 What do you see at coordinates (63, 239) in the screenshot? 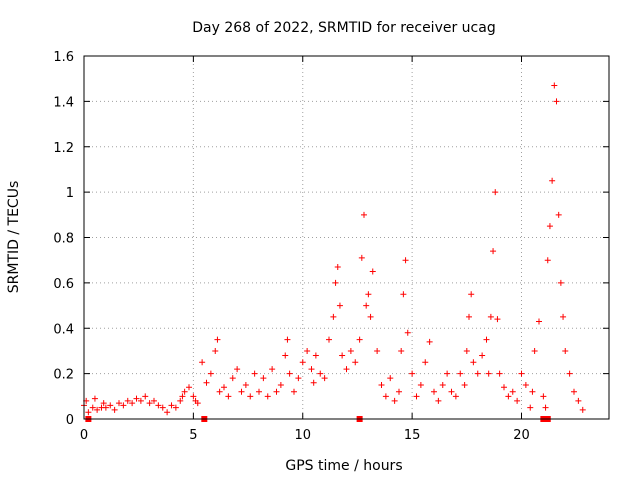
I see `y-tick-label: 0.8` at bounding box center [63, 239].